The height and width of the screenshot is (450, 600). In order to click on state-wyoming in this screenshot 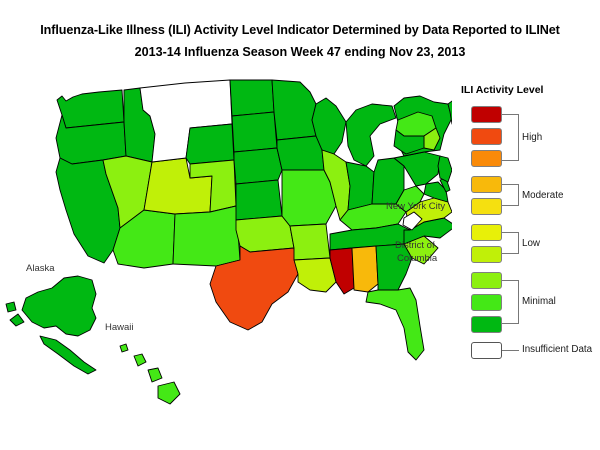, I will do `click(210, 144)`.